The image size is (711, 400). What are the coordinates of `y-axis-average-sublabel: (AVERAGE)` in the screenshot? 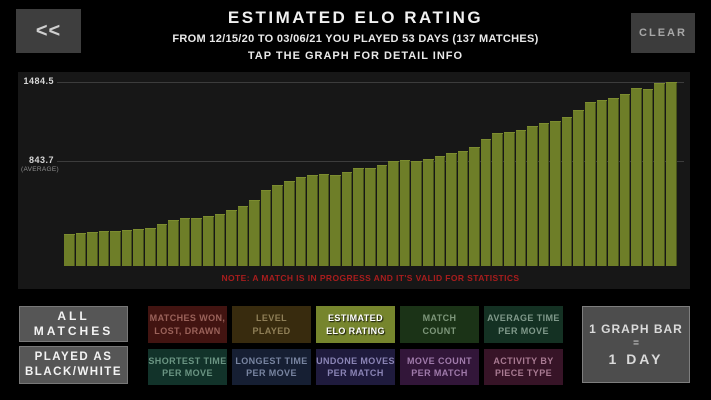 It's located at (40, 170).